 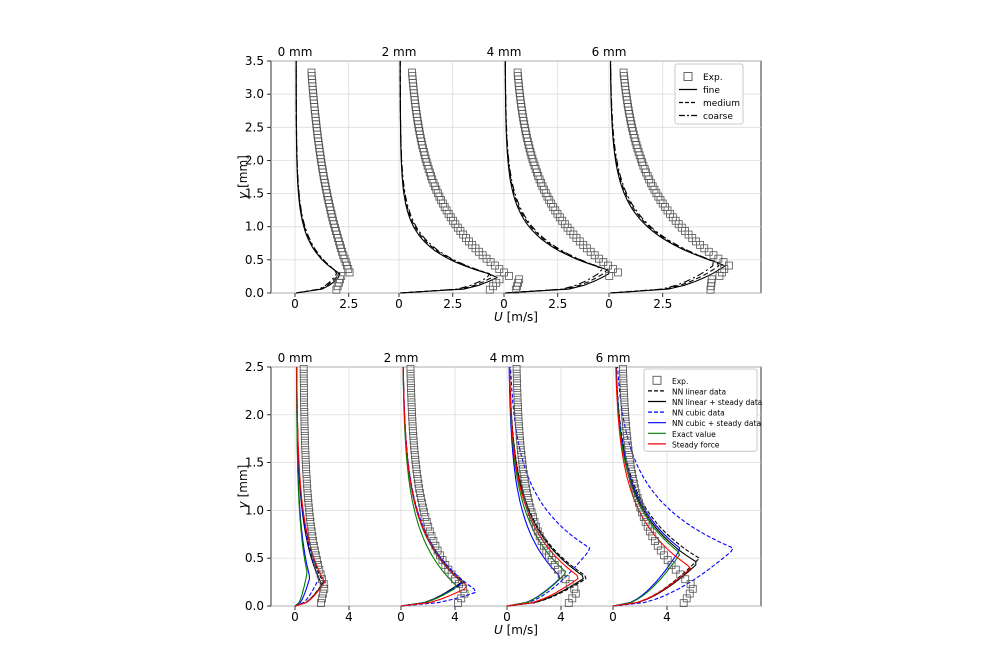 I want to click on curve-coarse, so click(x=316, y=177).